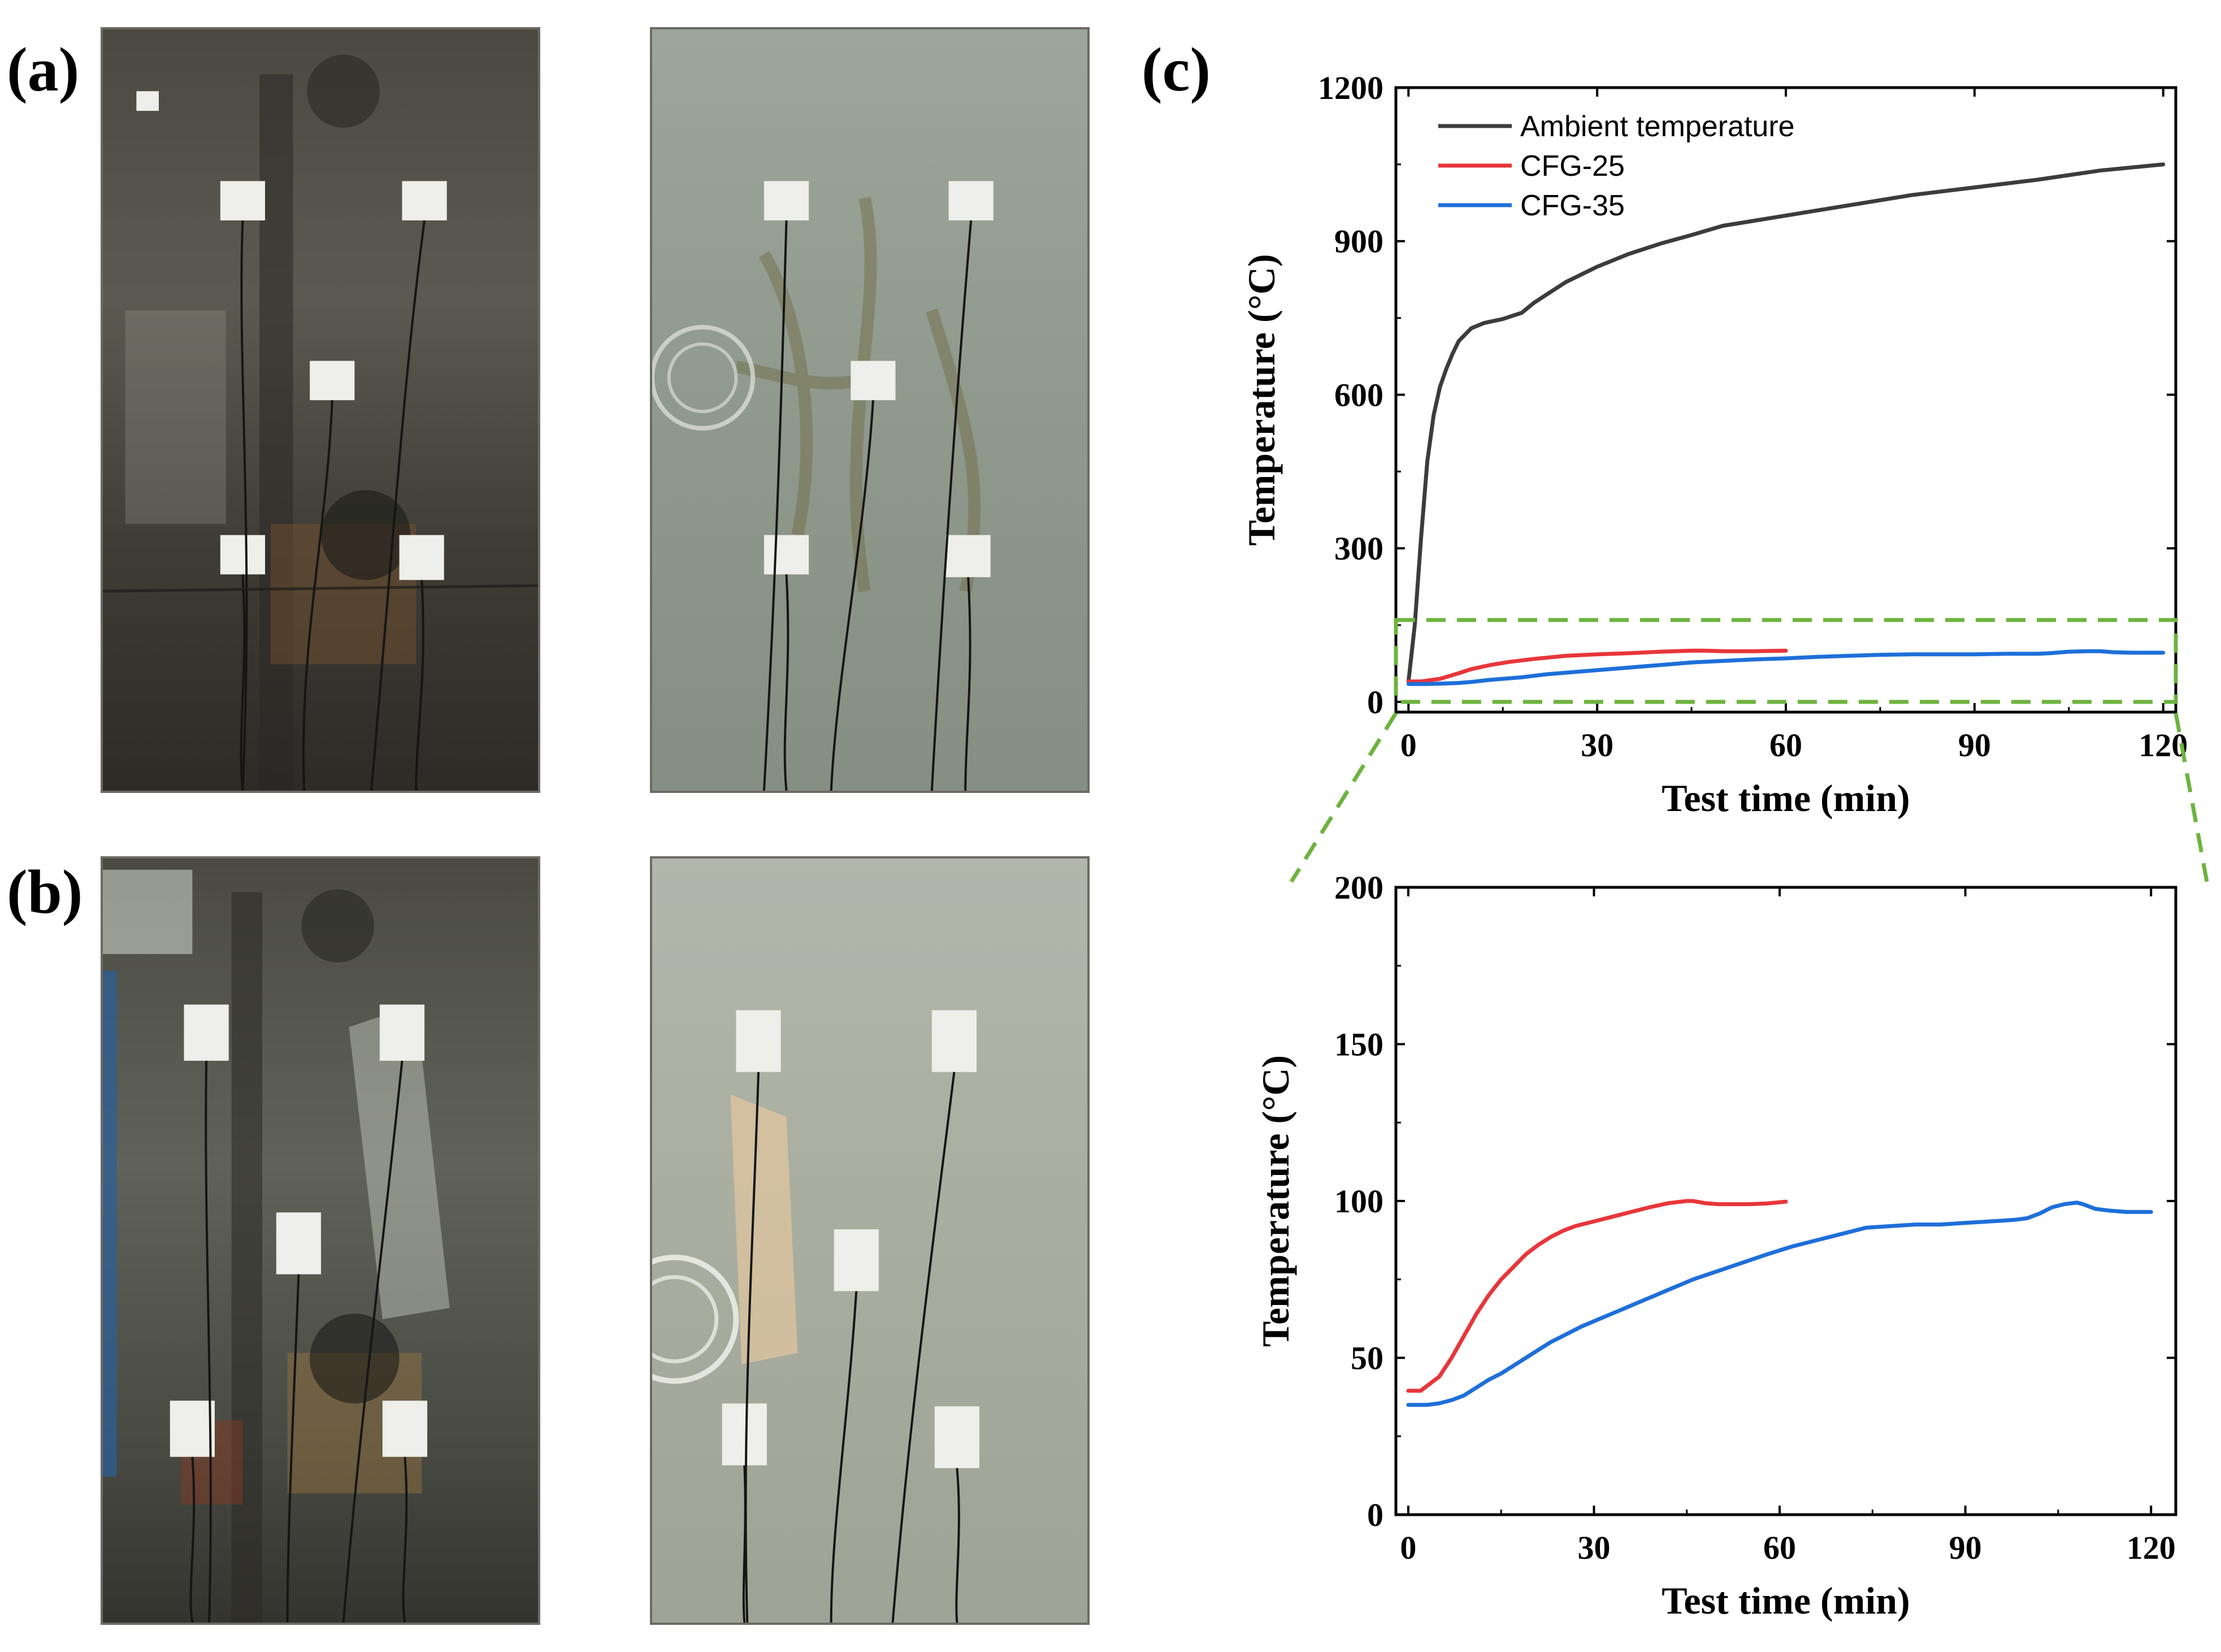 The height and width of the screenshot is (1652, 2221). I want to click on photo-b-unexposed-side, so click(320, 1240).